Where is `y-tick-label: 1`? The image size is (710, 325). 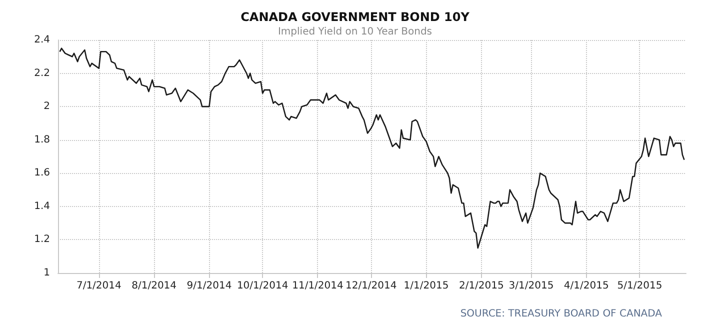 y-tick-label: 1 is located at coordinates (47, 273).